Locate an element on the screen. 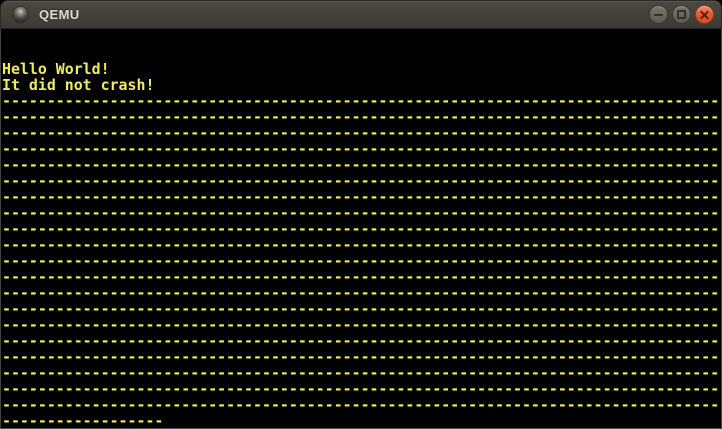  minimize-button is located at coordinates (658, 14).